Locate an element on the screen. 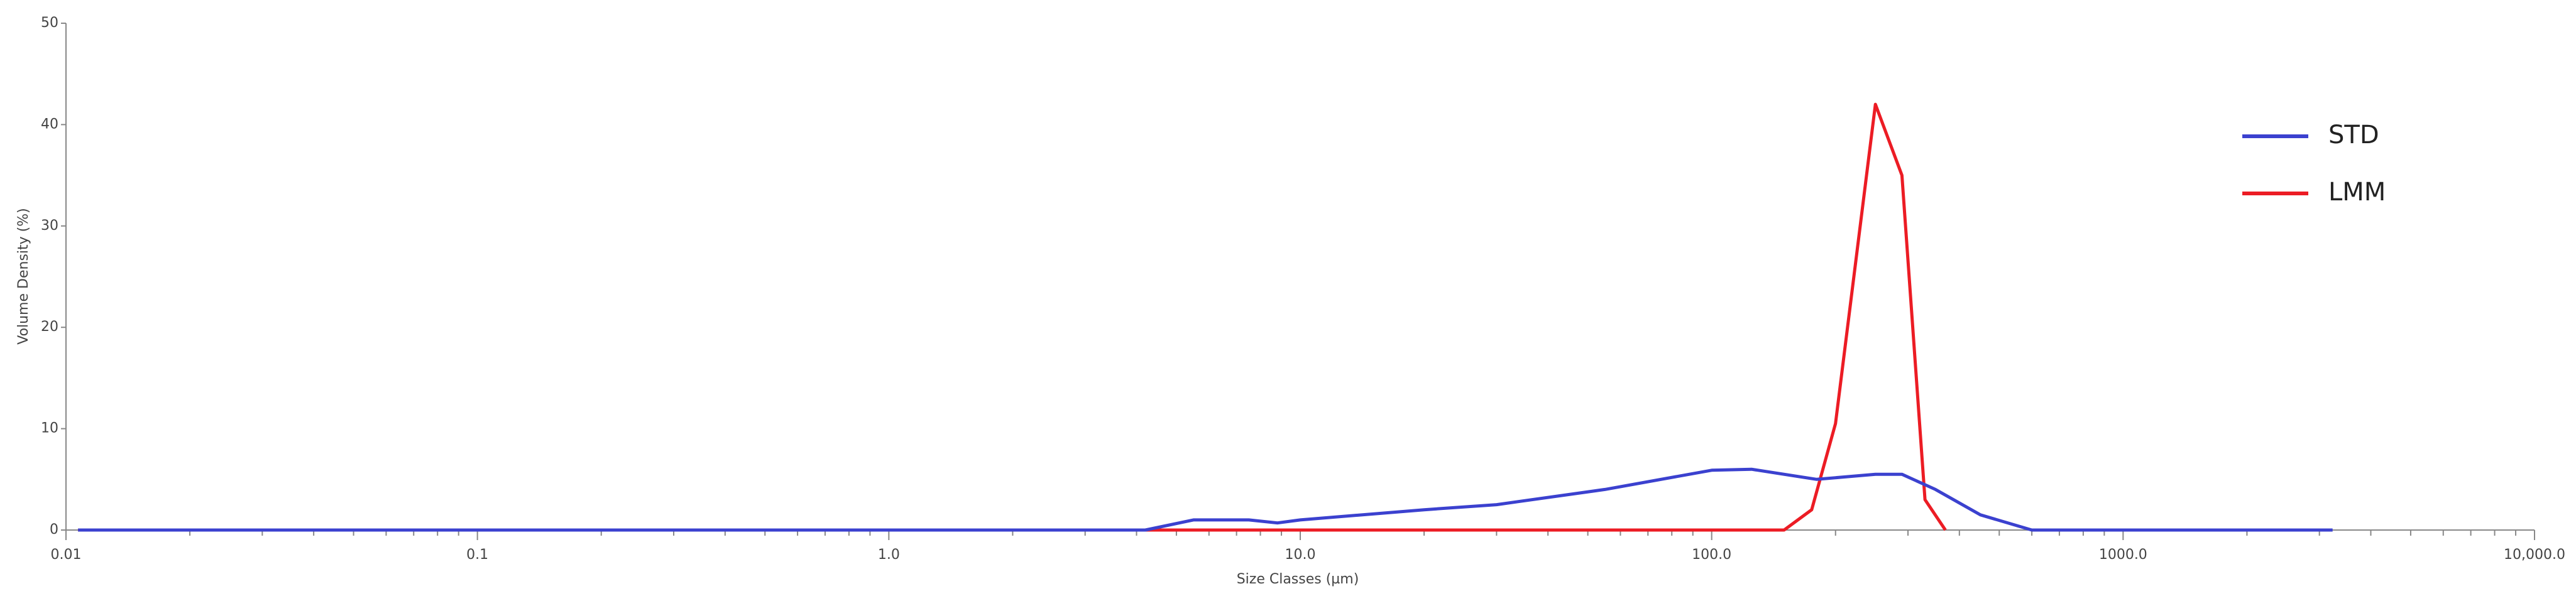 This screenshot has height=601, width=2576. x-tick-label: 0.1 is located at coordinates (477, 555).